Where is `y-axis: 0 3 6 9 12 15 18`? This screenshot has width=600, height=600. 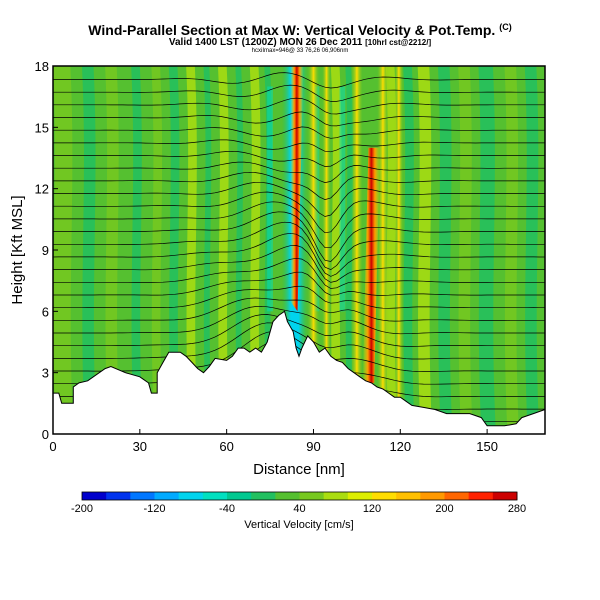 y-axis: 0 3 6 9 12 15 18 is located at coordinates (46, 250).